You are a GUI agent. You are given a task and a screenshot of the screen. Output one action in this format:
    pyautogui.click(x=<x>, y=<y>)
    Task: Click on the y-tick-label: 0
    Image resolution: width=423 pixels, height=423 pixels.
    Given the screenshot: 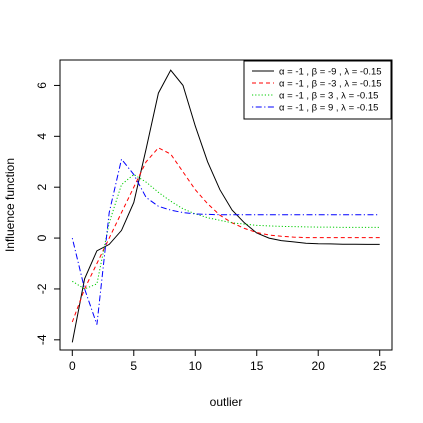 What is the action you would take?
    pyautogui.click(x=42, y=237)
    